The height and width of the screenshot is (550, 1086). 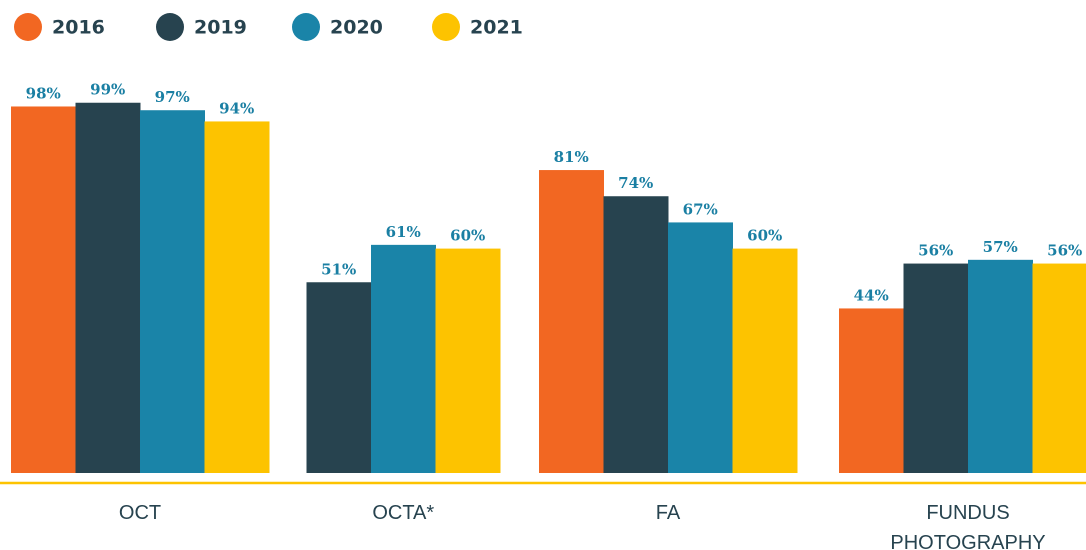 I want to click on category-label: OCTA*, so click(x=403, y=513).